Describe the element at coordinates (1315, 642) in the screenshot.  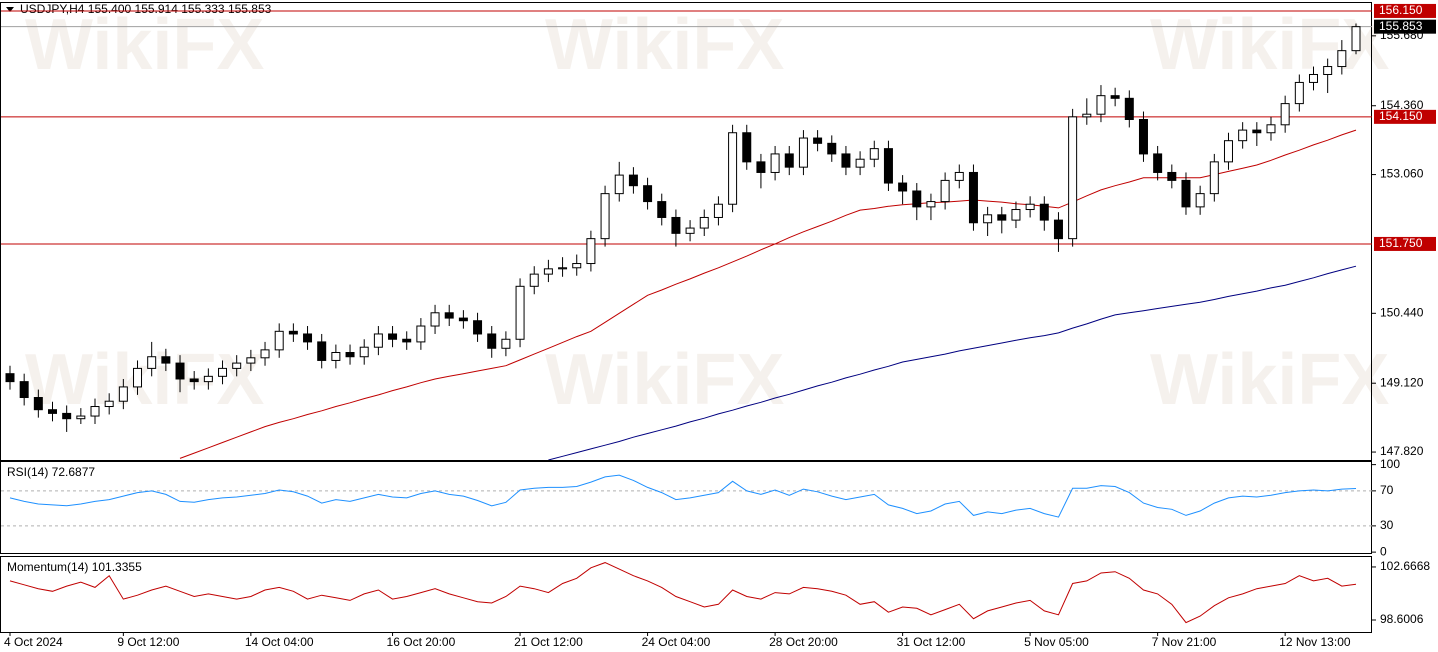
I see `x-tick-label: 12 Nov 13:00` at that location.